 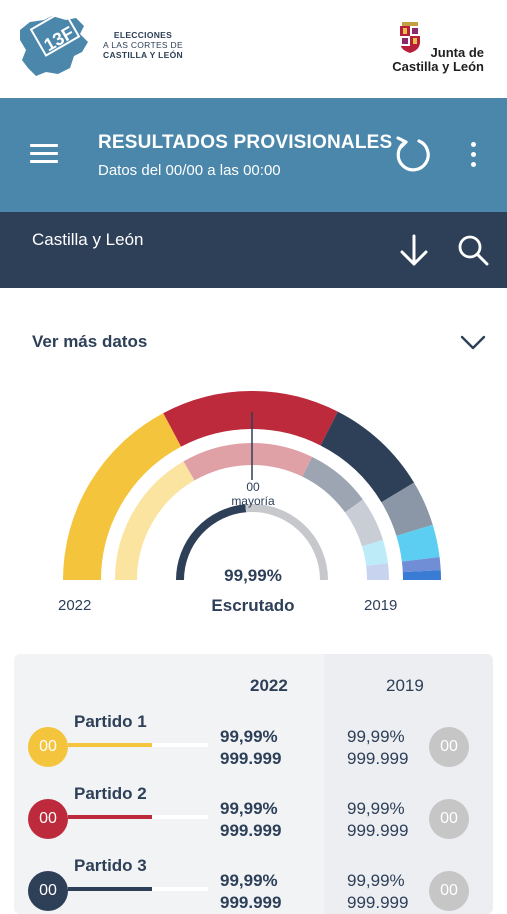 What do you see at coordinates (405, 686) in the screenshot?
I see `header-2019: 2019` at bounding box center [405, 686].